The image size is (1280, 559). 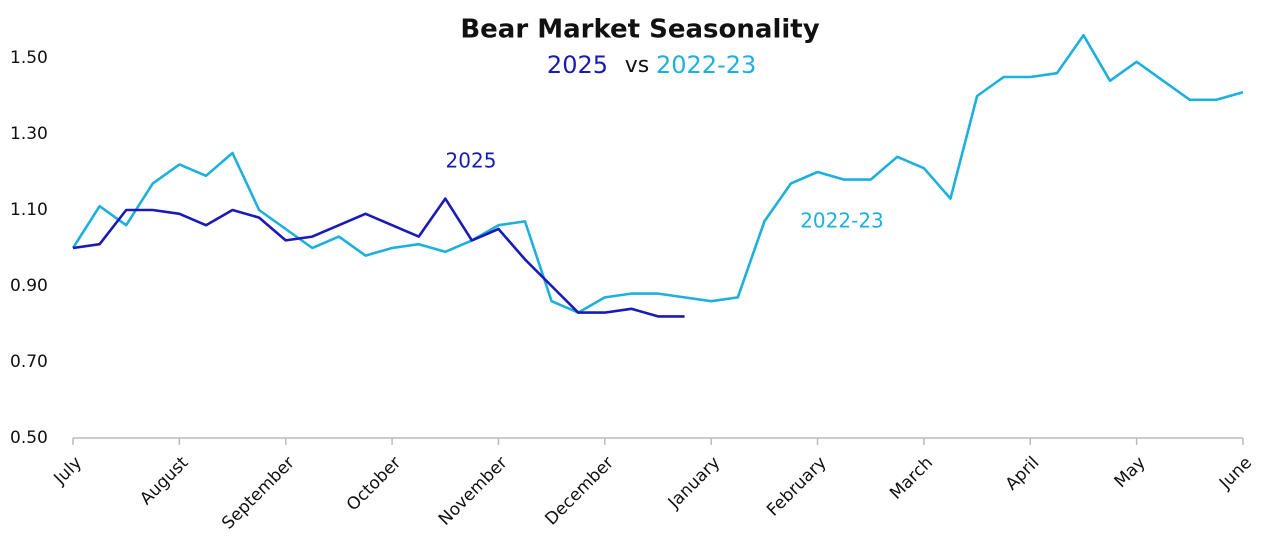 I want to click on annotation: 2022-23, so click(x=842, y=221).